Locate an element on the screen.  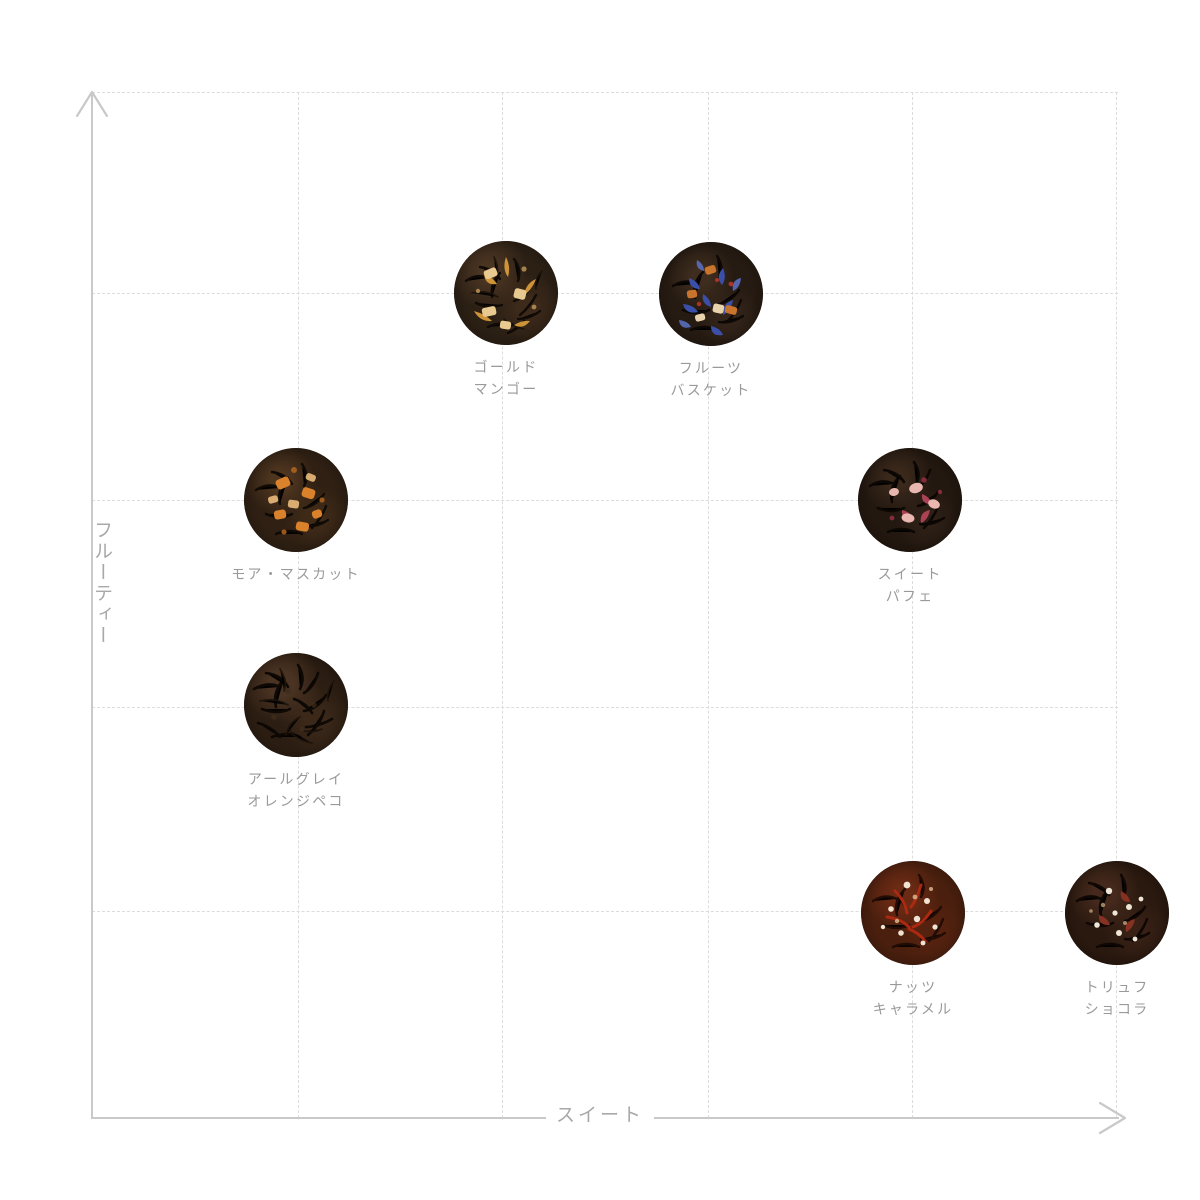
tea-item-nuts-caramel: ナッツ キャラメル is located at coordinates (913, 940).